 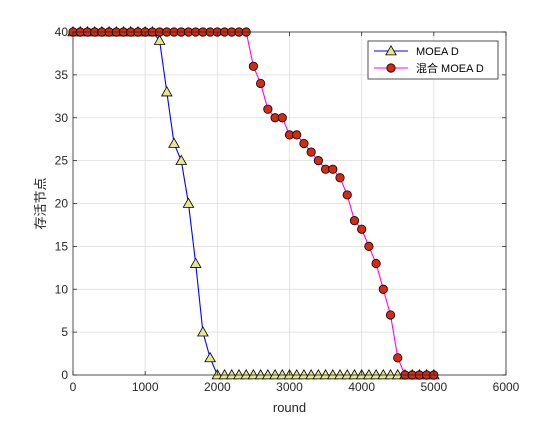 I want to click on x-tick-label: 4000, so click(x=361, y=387).